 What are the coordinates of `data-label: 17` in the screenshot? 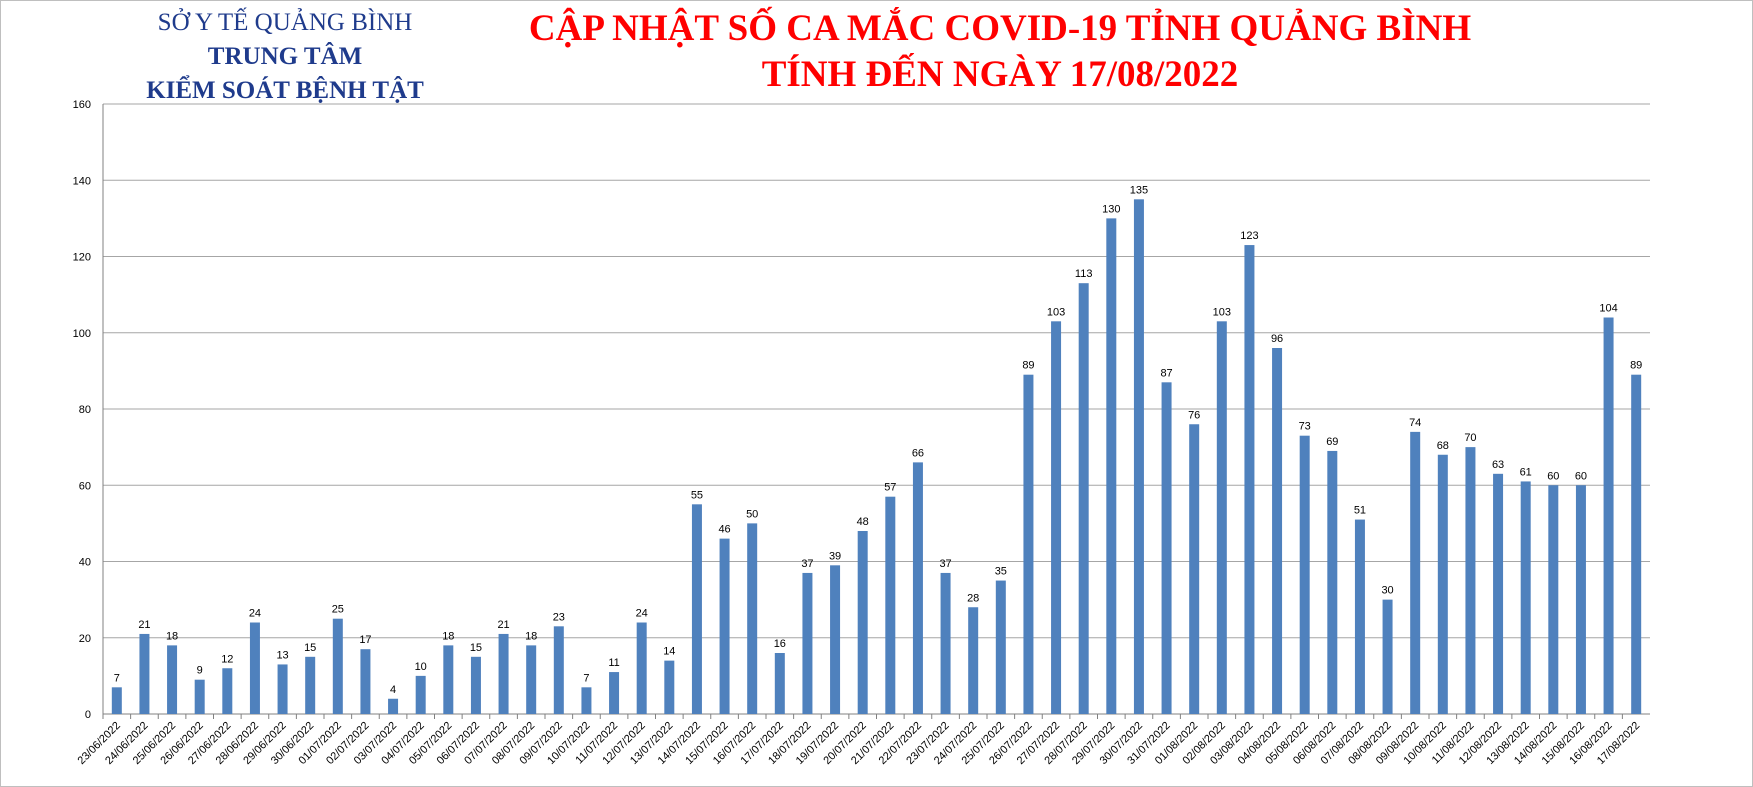 It's located at (365, 640).